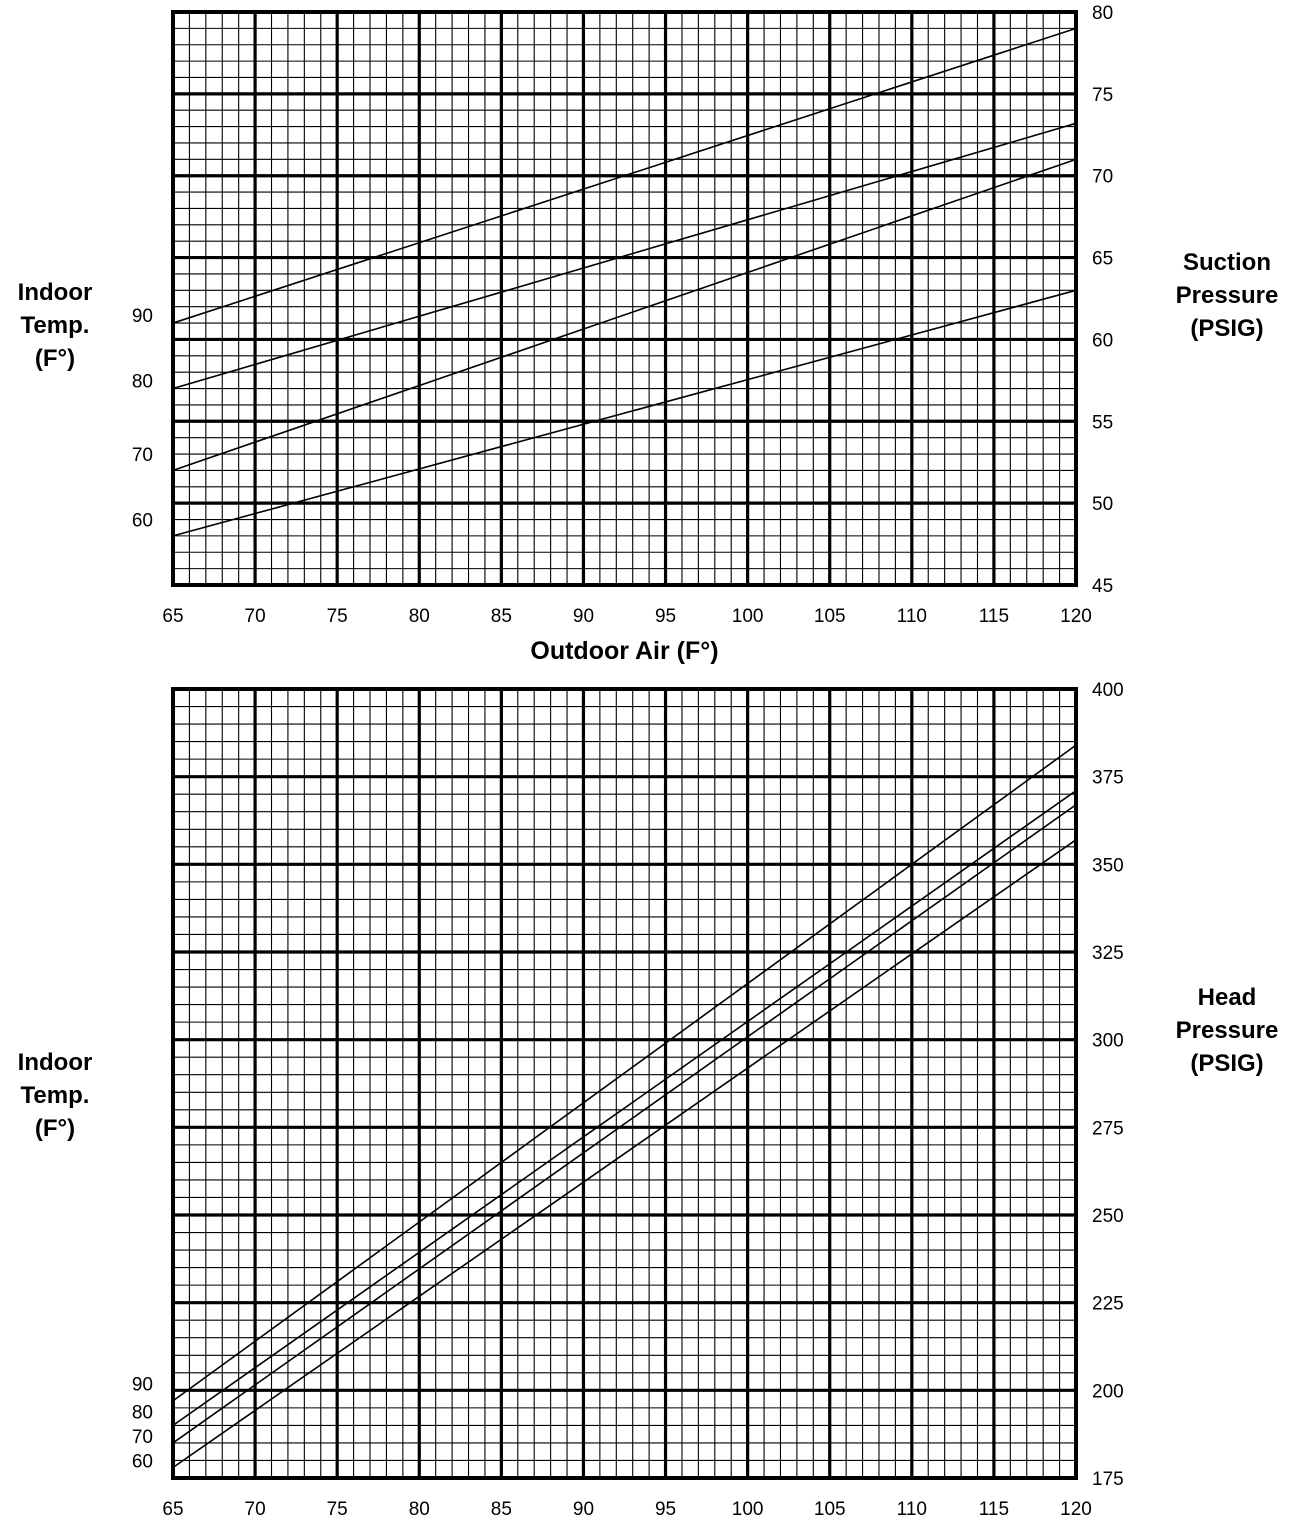  I want to click on y-tick-label: 175, so click(1108, 1479).